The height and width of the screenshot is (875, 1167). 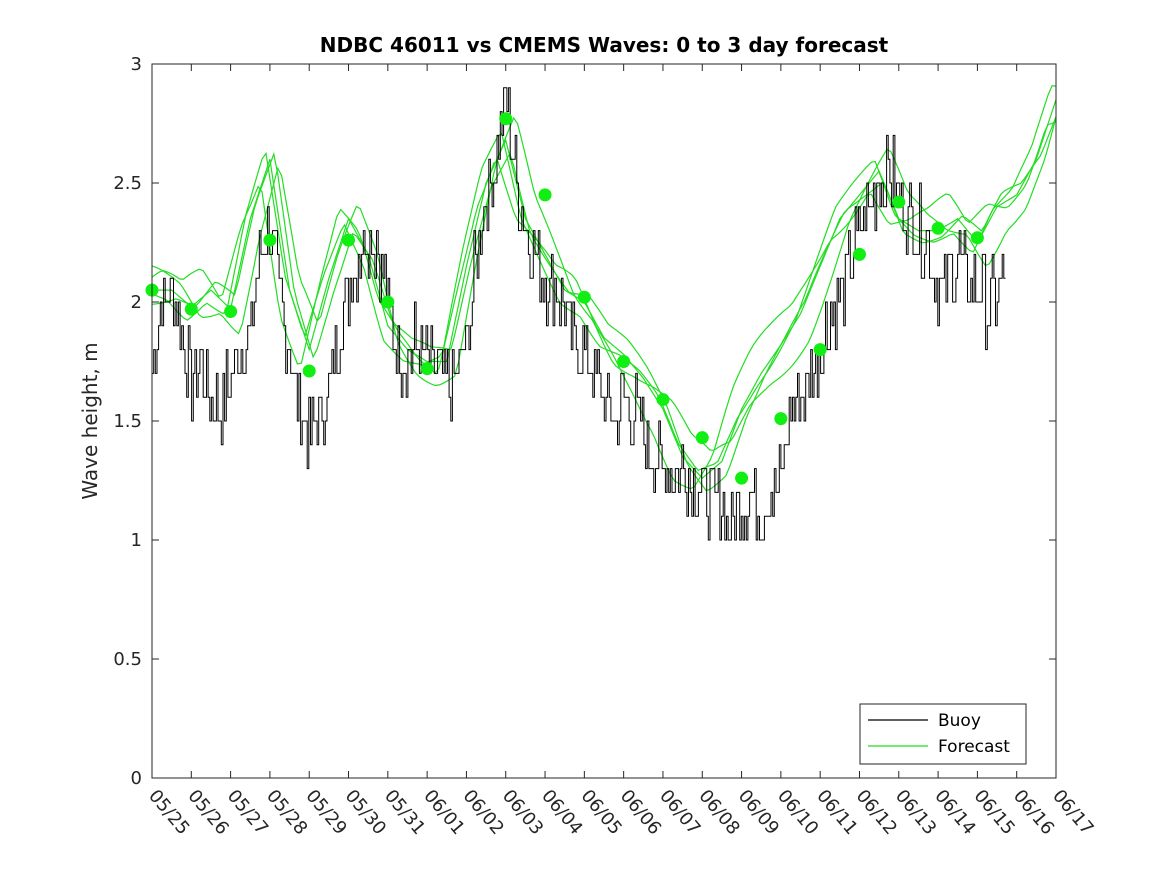 I want to click on legend-box, so click(x=943, y=734).